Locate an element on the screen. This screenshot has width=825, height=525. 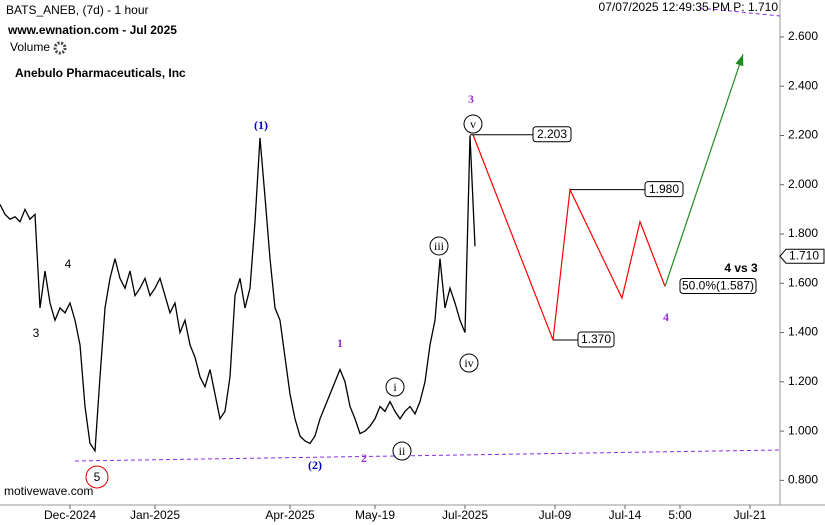
x-tick-label: 5:00 is located at coordinates (680, 515).